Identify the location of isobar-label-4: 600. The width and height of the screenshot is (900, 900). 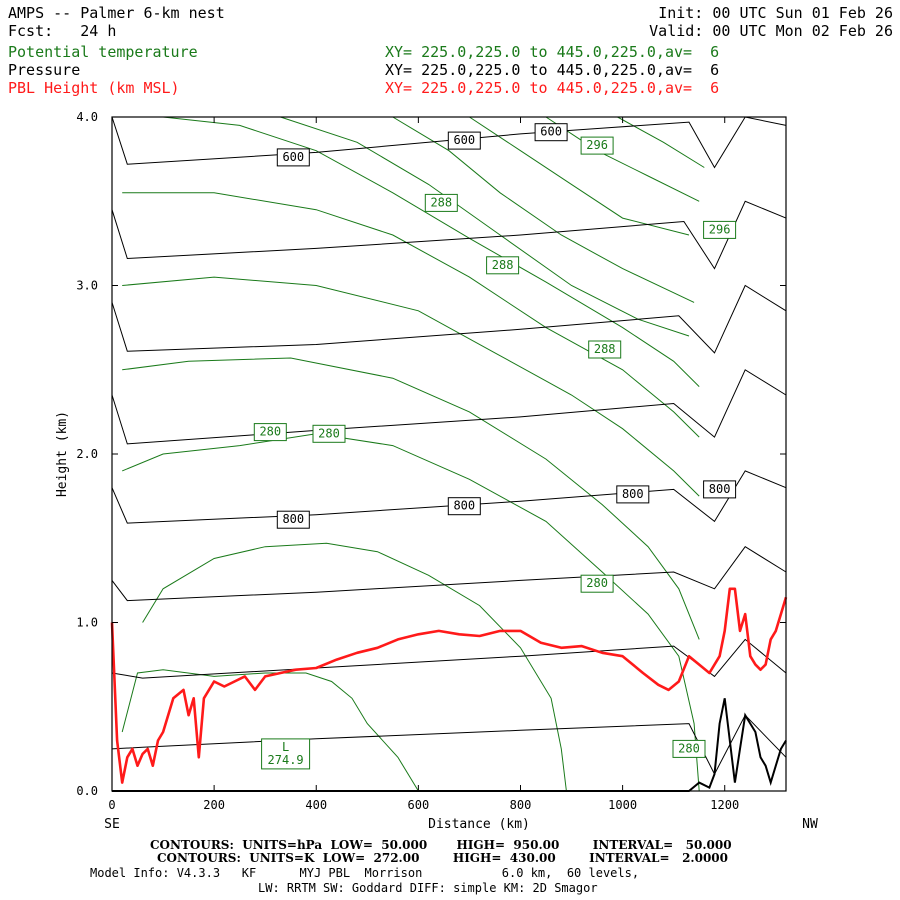
(293, 157).